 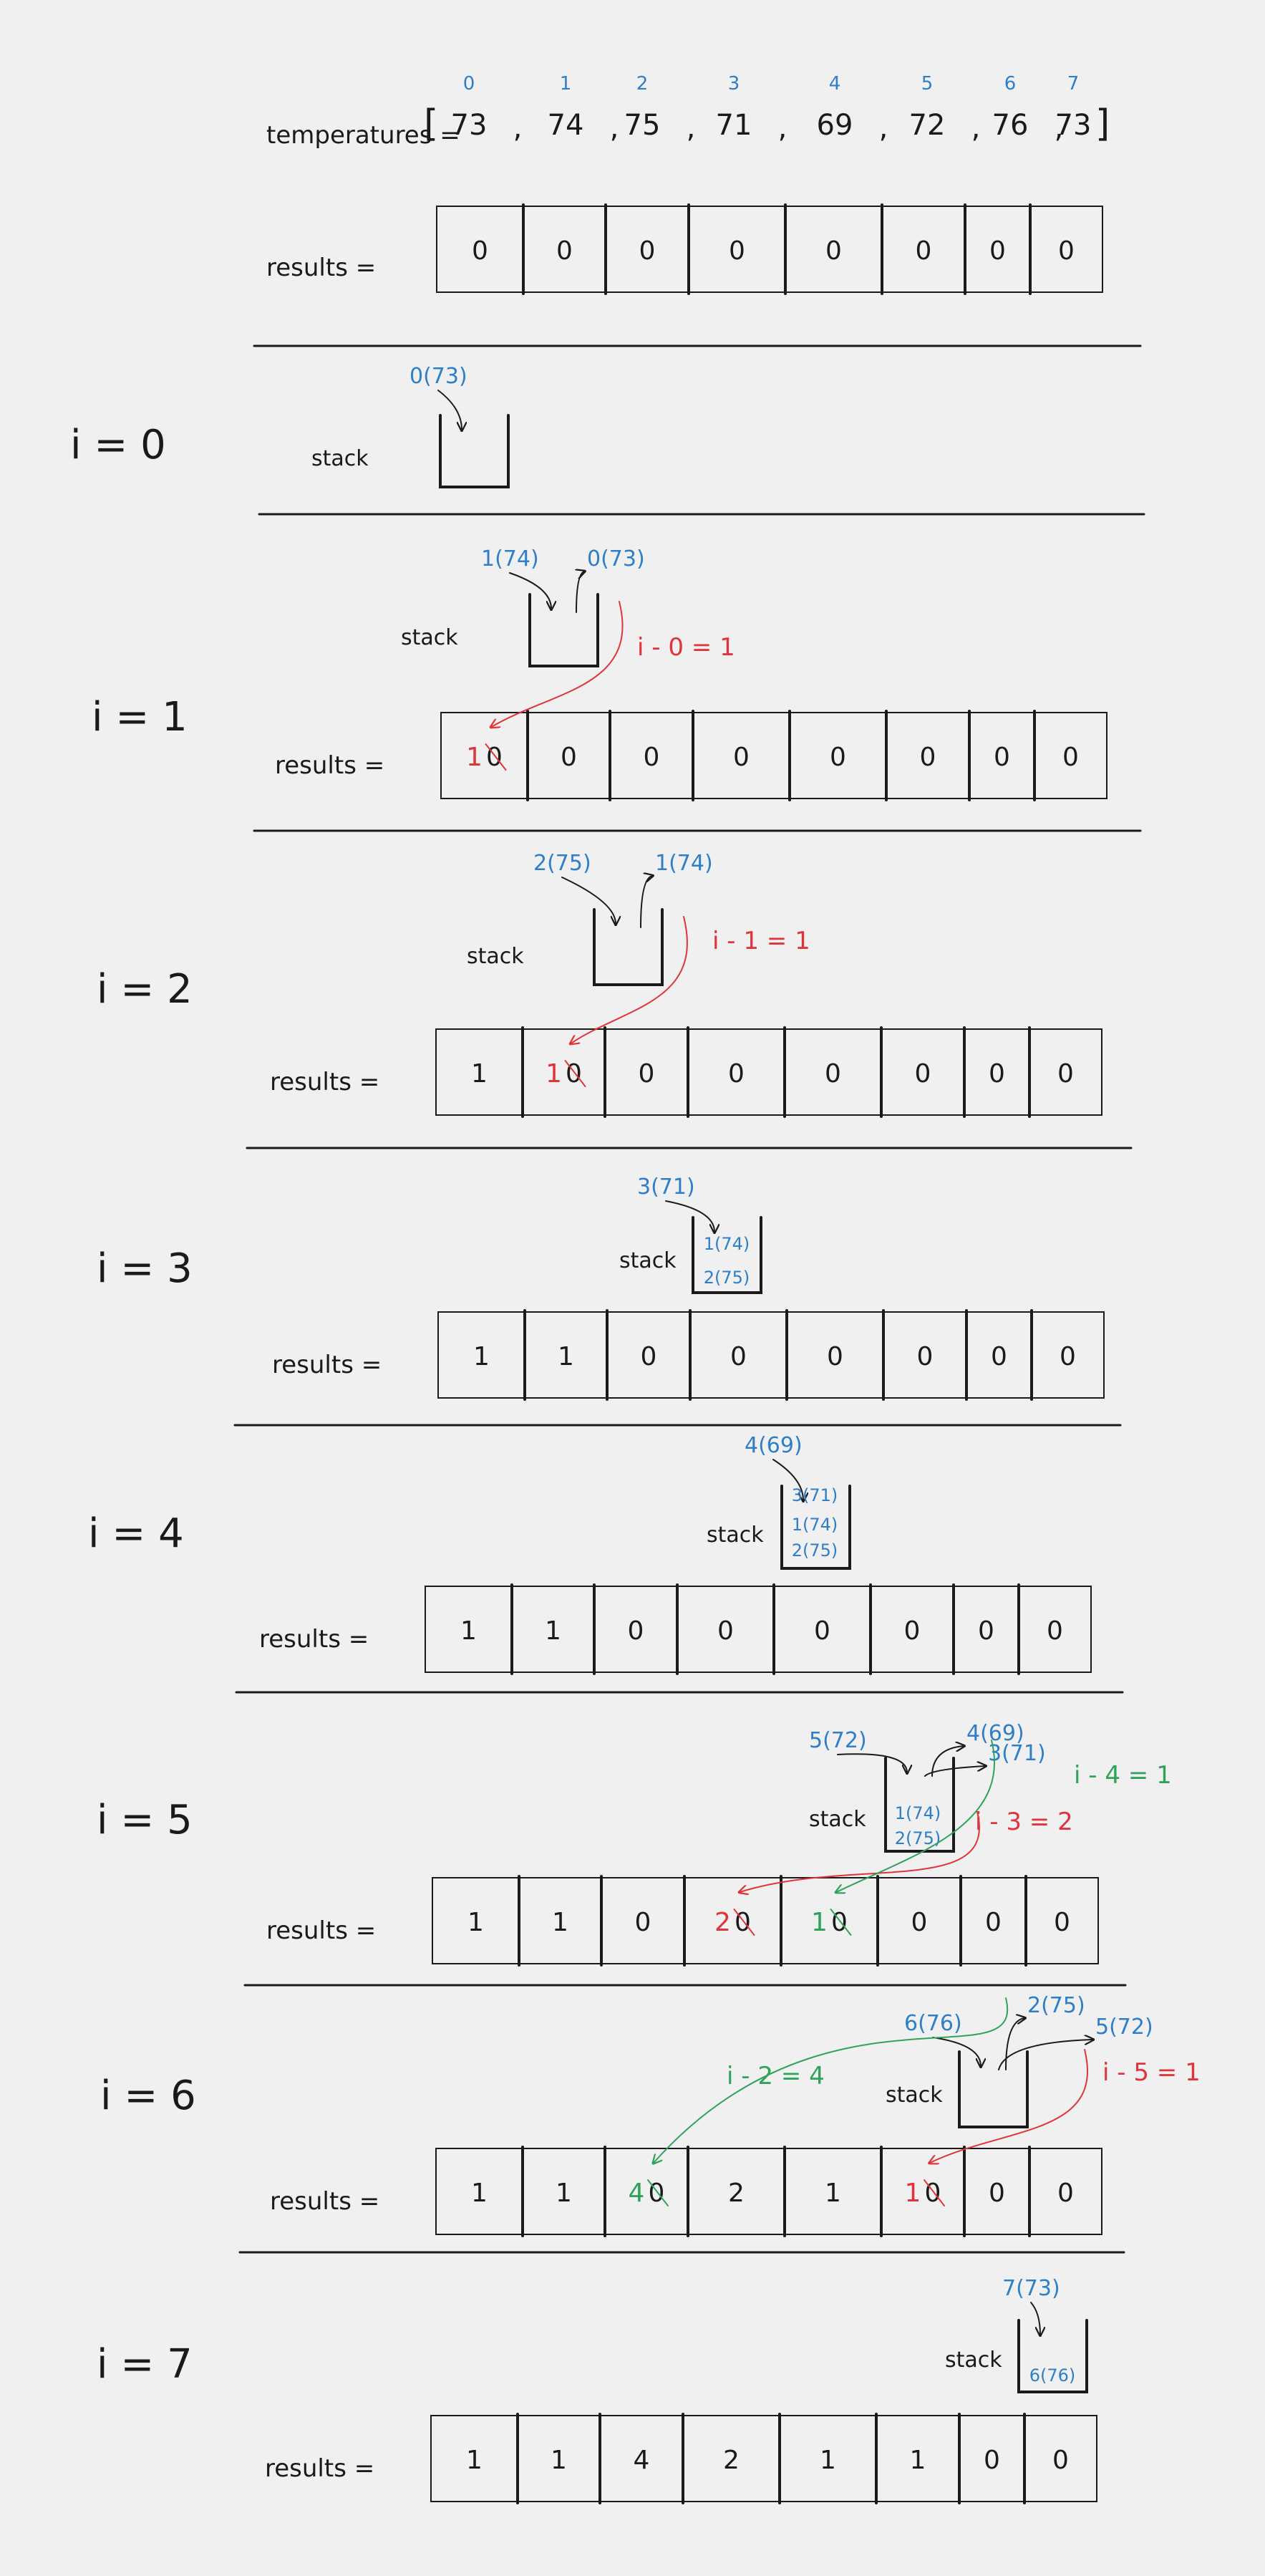 I want to click on temperature-index: 1, so click(x=566, y=84).